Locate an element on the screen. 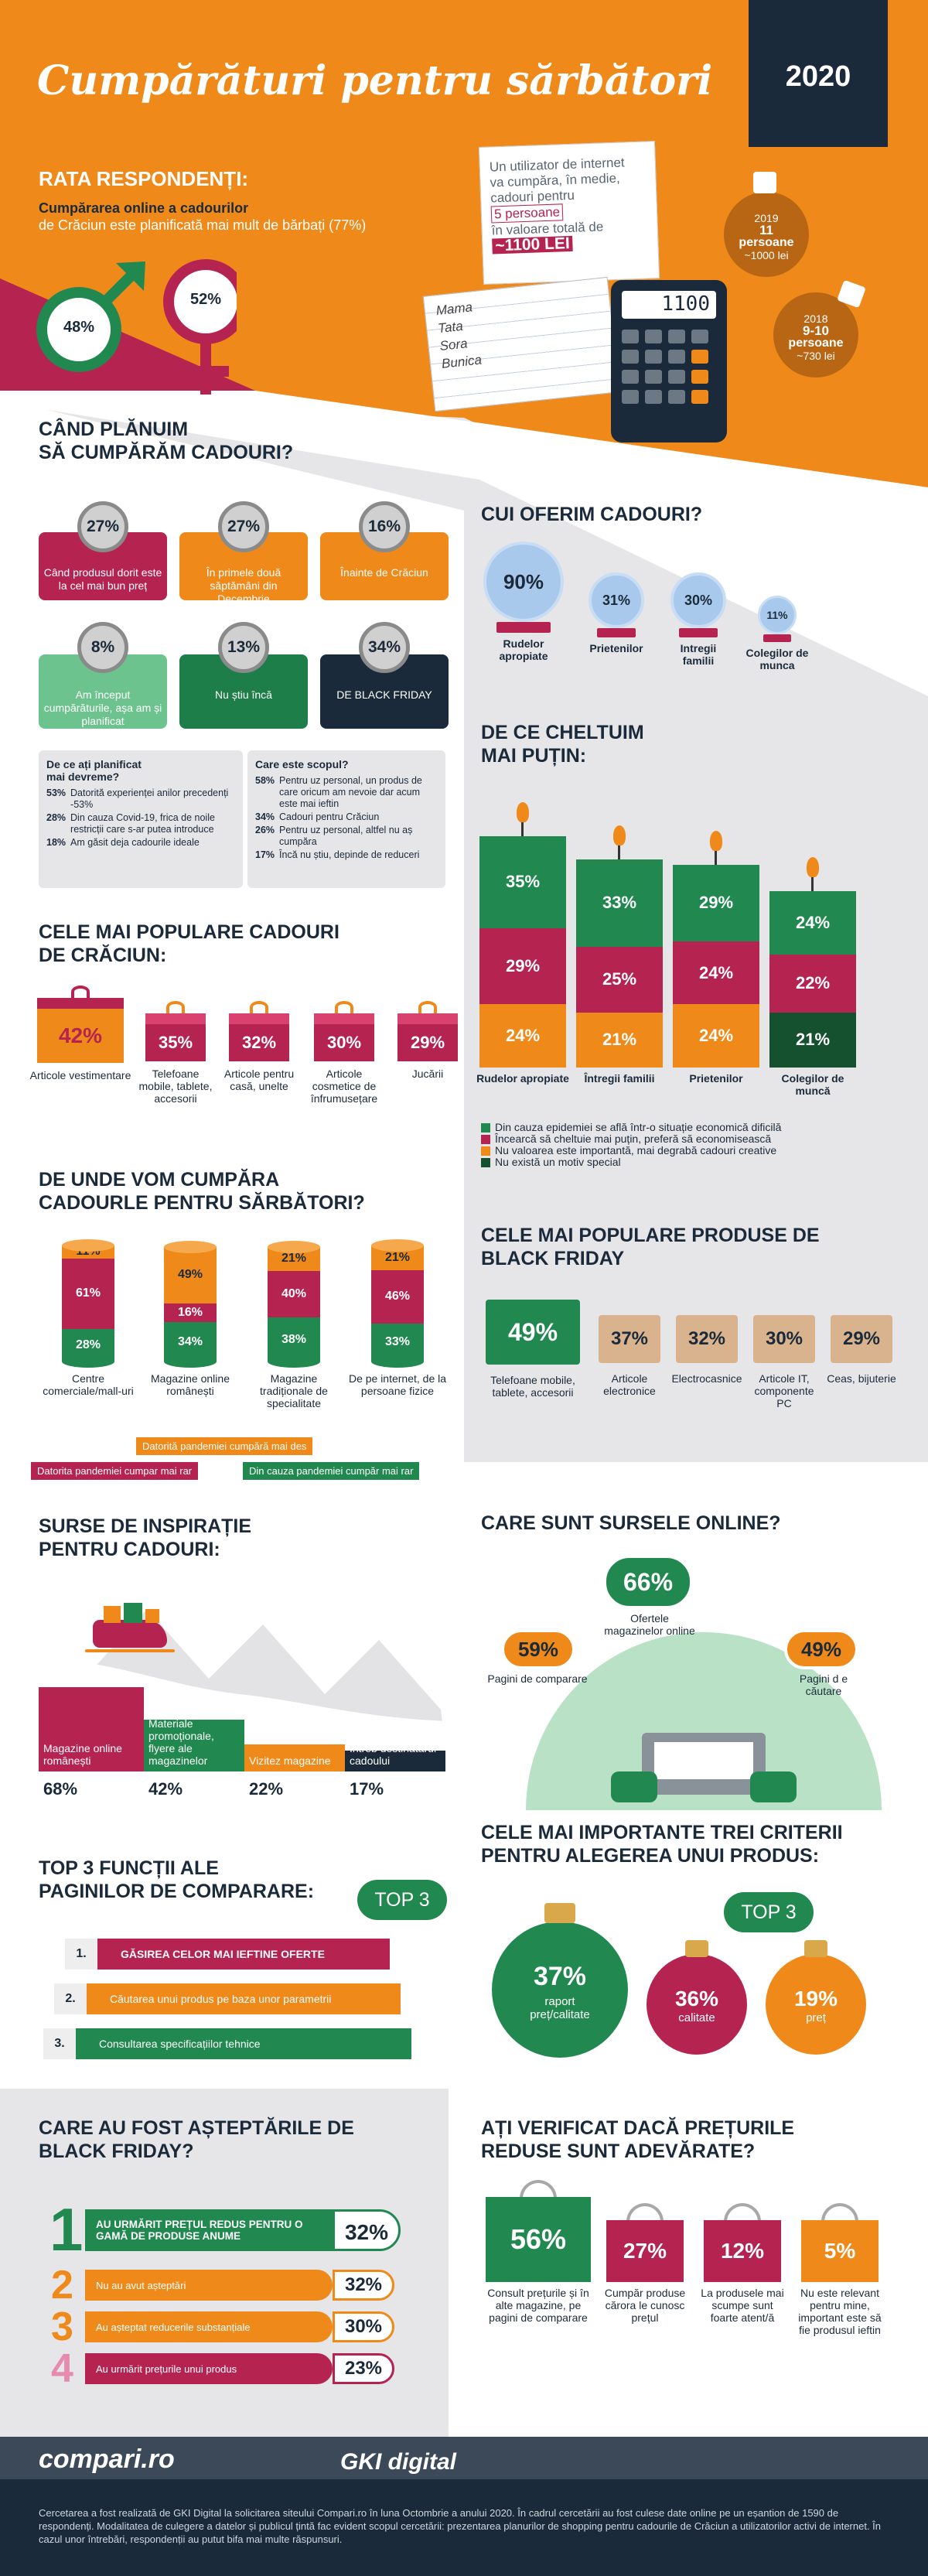 The image size is (928, 2576). snowglobe-icon: 31% is located at coordinates (616, 600).